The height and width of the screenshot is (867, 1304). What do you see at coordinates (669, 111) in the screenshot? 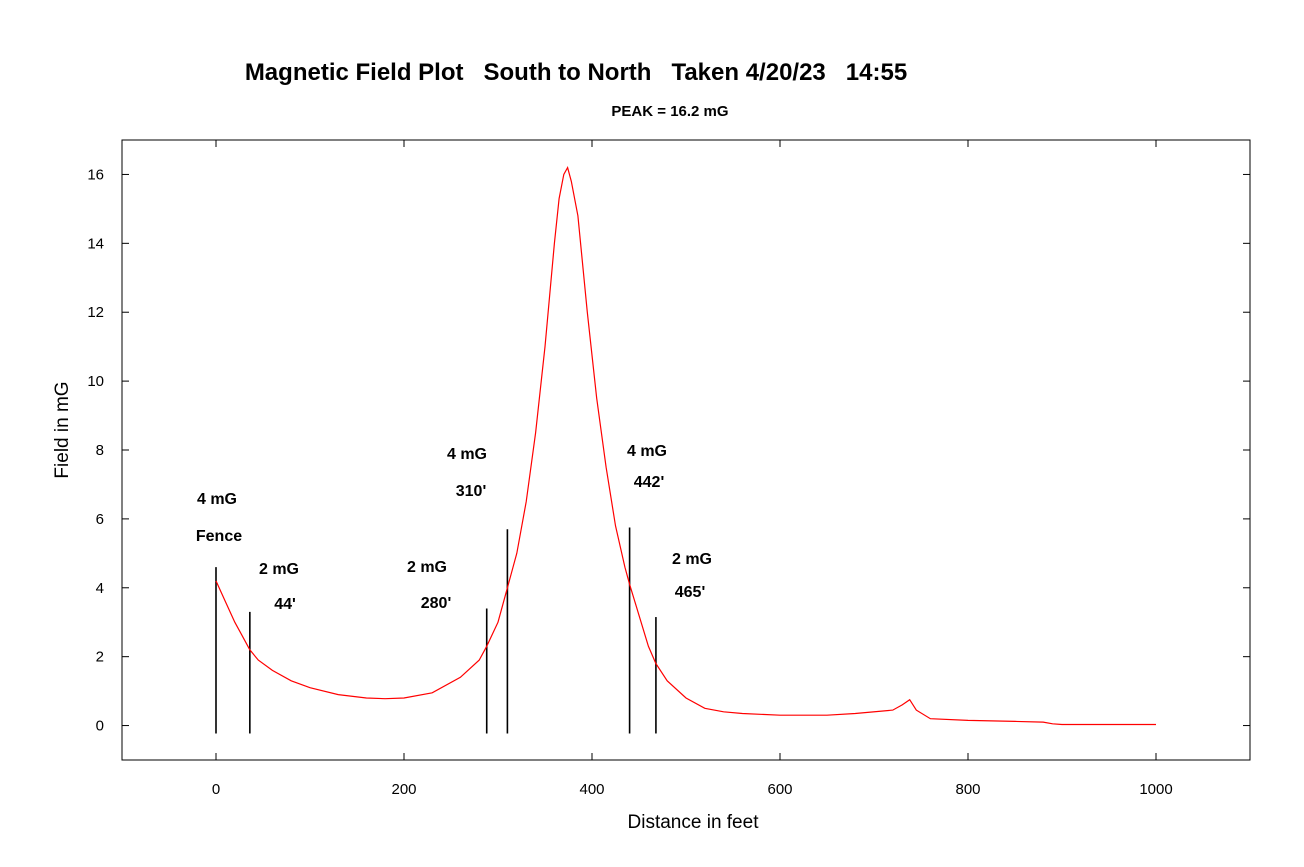
I see `chart-subtitle: PEAK = 16.2 mG` at bounding box center [669, 111].